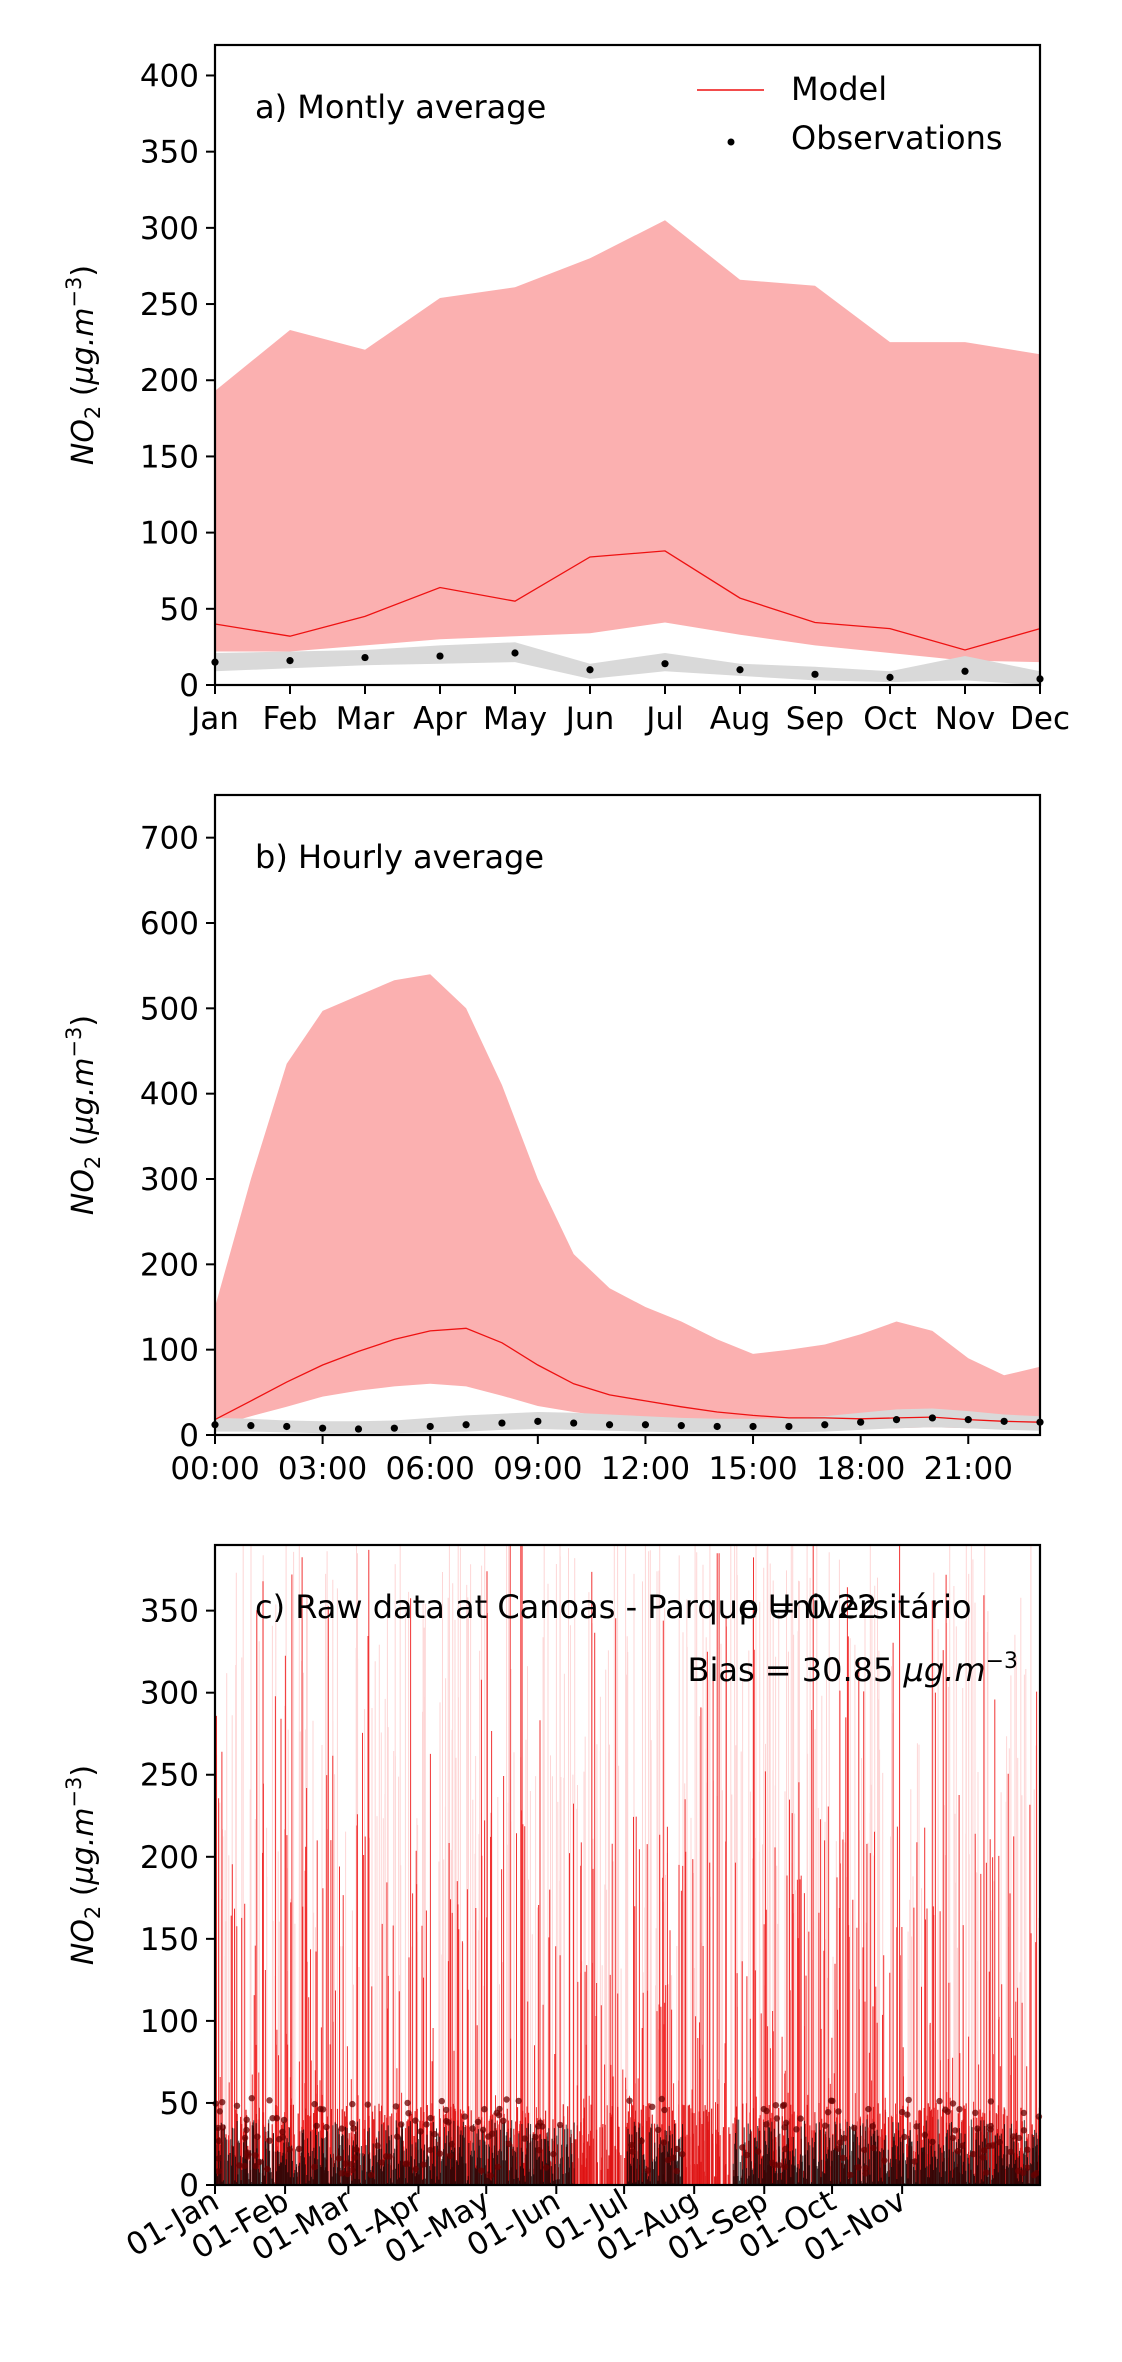  Describe the element at coordinates (537, 1469) in the screenshot. I see `x-tick-label: 09:00` at that location.